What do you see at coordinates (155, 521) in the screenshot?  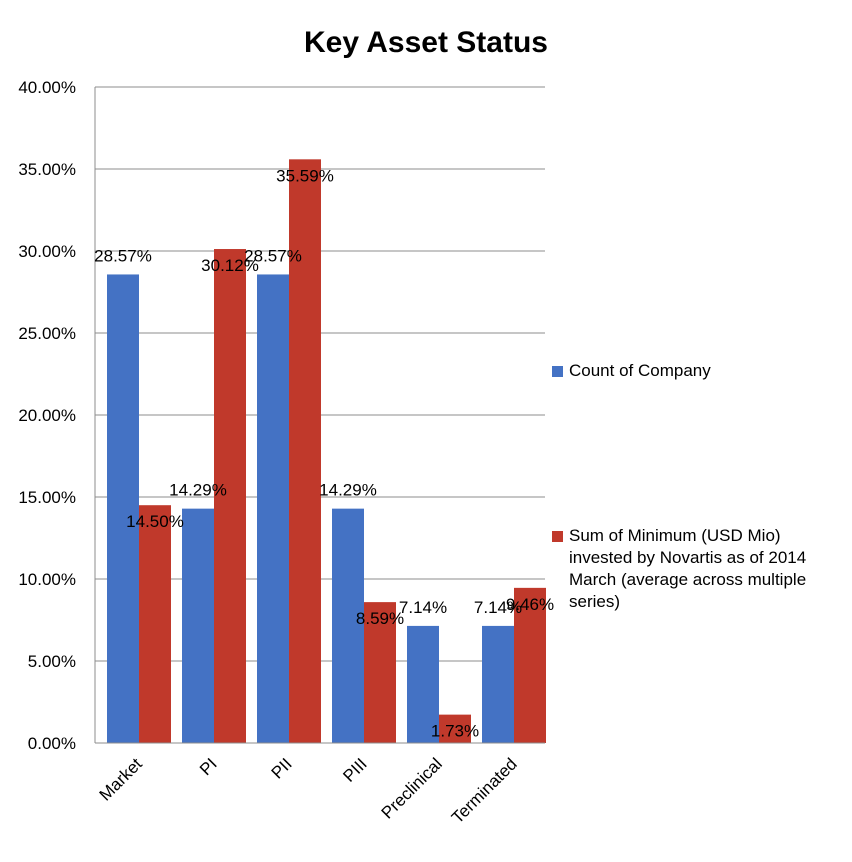 I see `data-label: 14.50%` at bounding box center [155, 521].